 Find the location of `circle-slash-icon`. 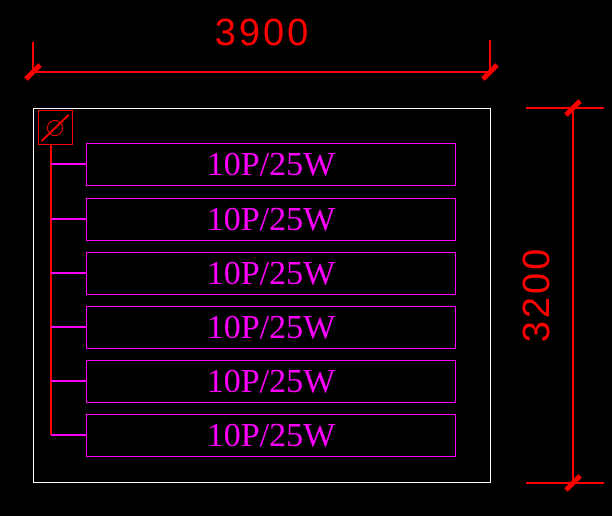

circle-slash-icon is located at coordinates (55, 128).